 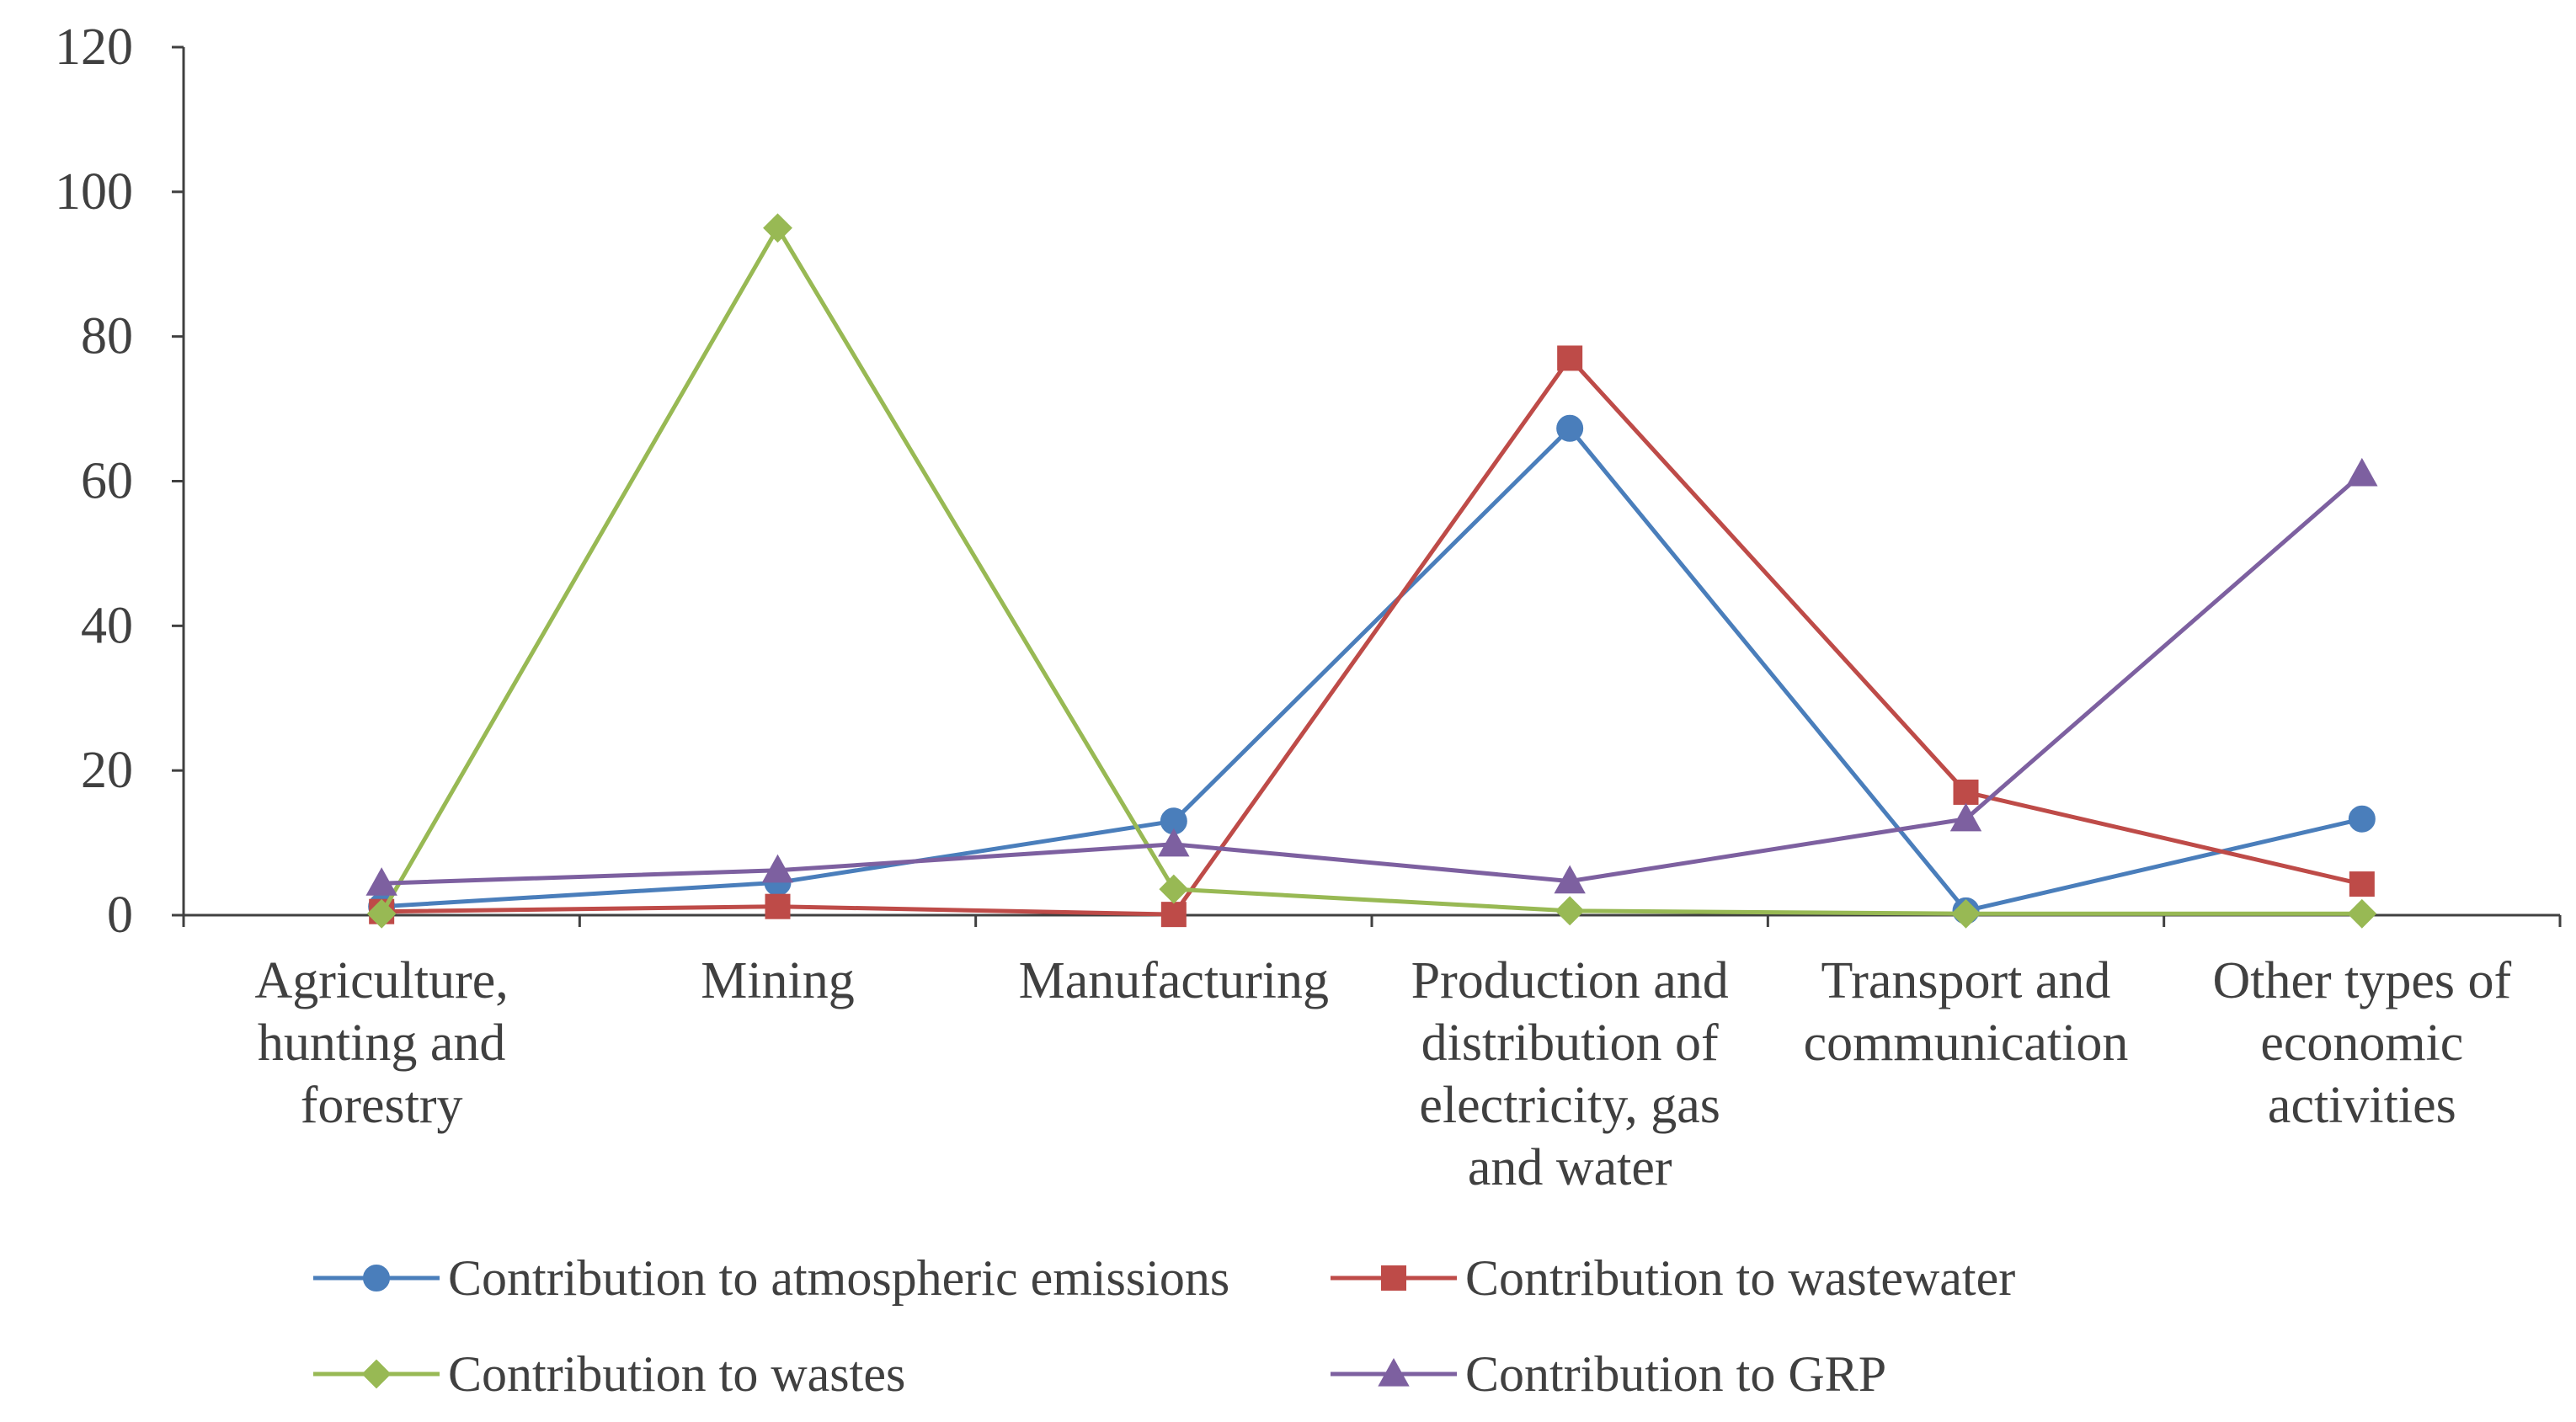 I want to click on x-category-label-line: economic, so click(x=2361, y=1043).